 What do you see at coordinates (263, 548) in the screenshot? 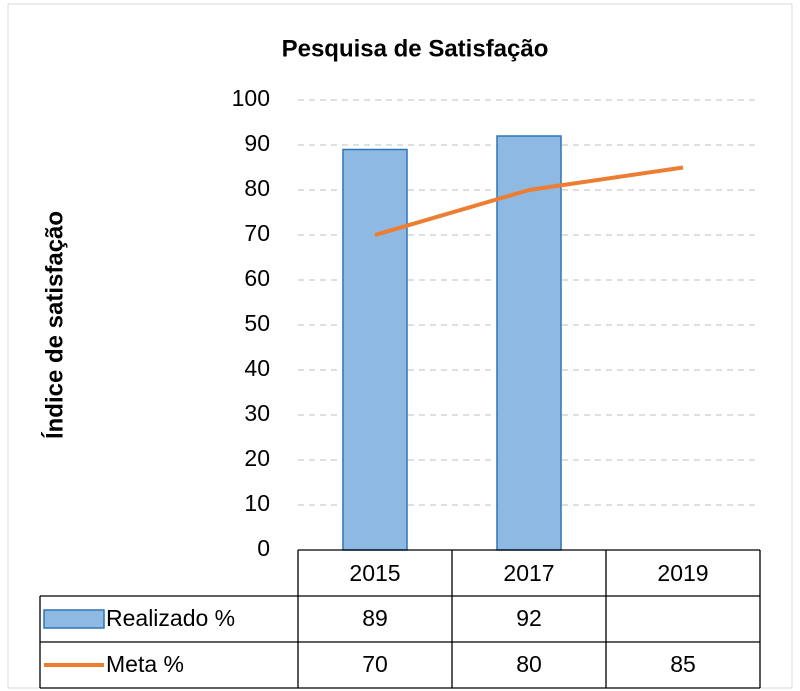
I see `y-tick-label: 0` at bounding box center [263, 548].